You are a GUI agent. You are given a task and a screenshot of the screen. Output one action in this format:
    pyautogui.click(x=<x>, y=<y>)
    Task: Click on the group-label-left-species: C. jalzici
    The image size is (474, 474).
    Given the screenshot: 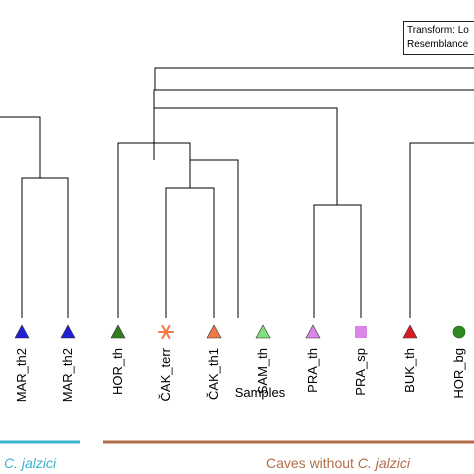 What is the action you would take?
    pyautogui.click(x=30, y=463)
    